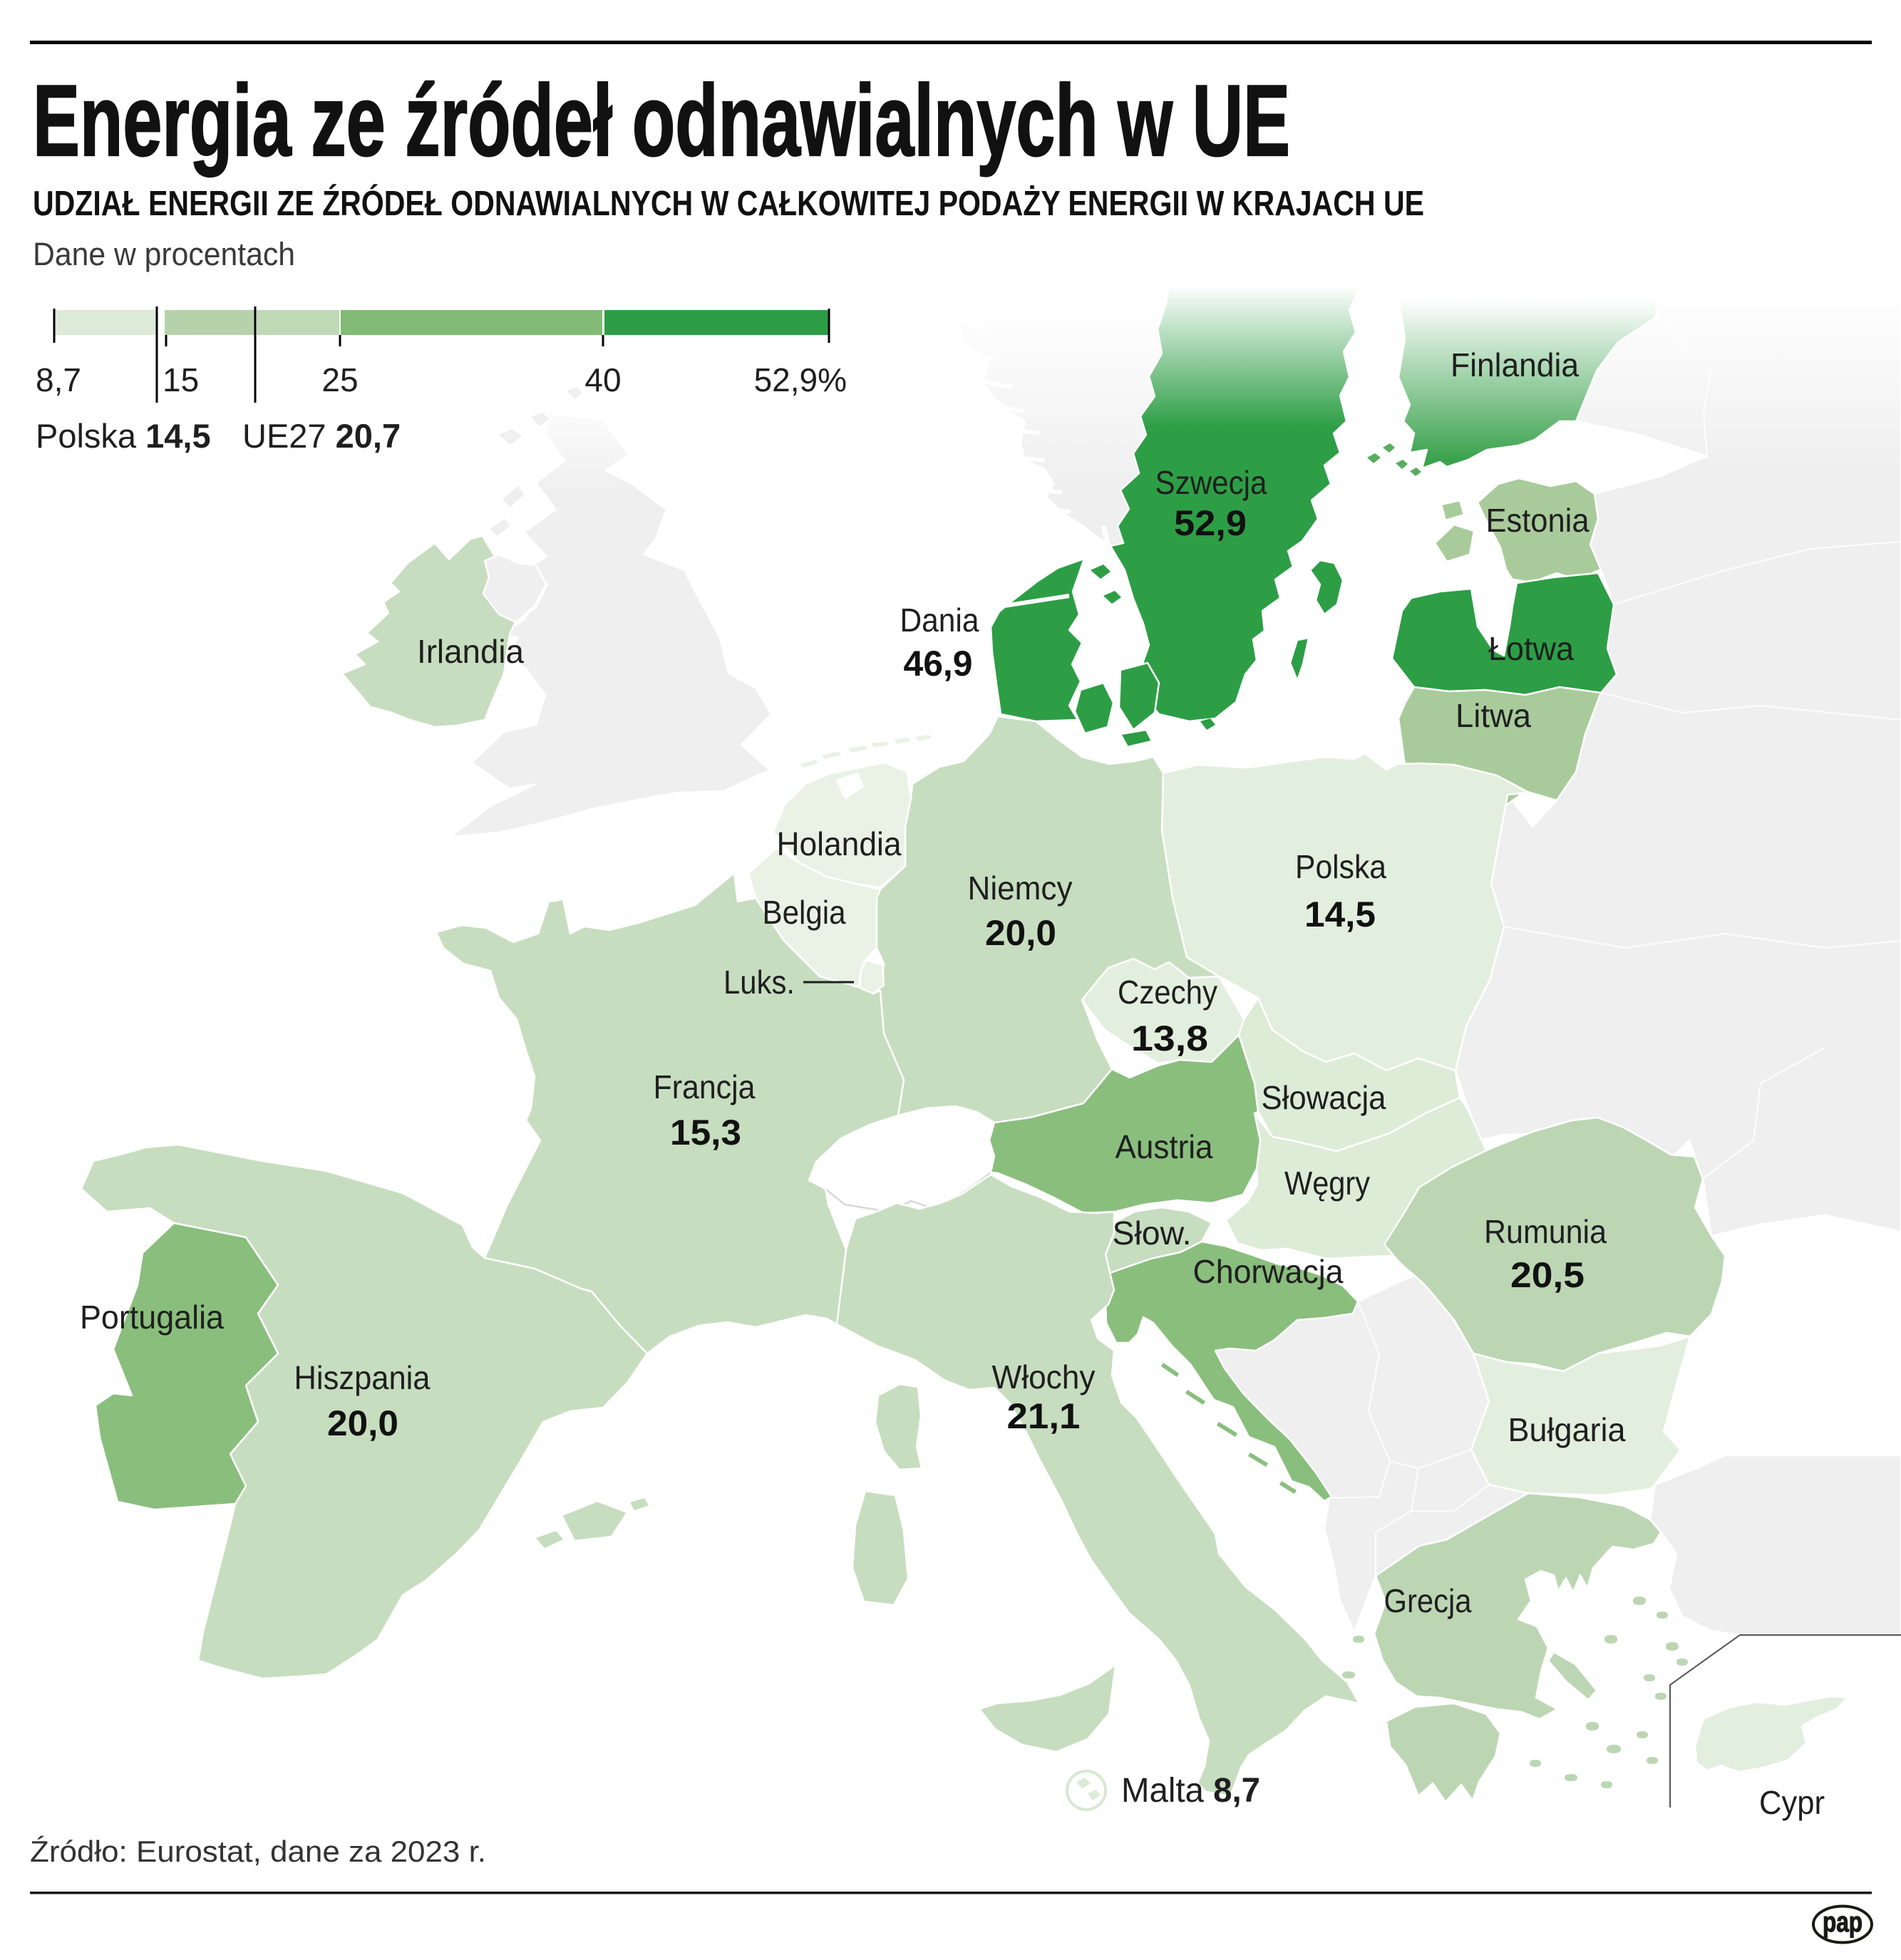 This screenshot has height=1960, width=1901. I want to click on svg-text: 52,9, so click(1210, 523).